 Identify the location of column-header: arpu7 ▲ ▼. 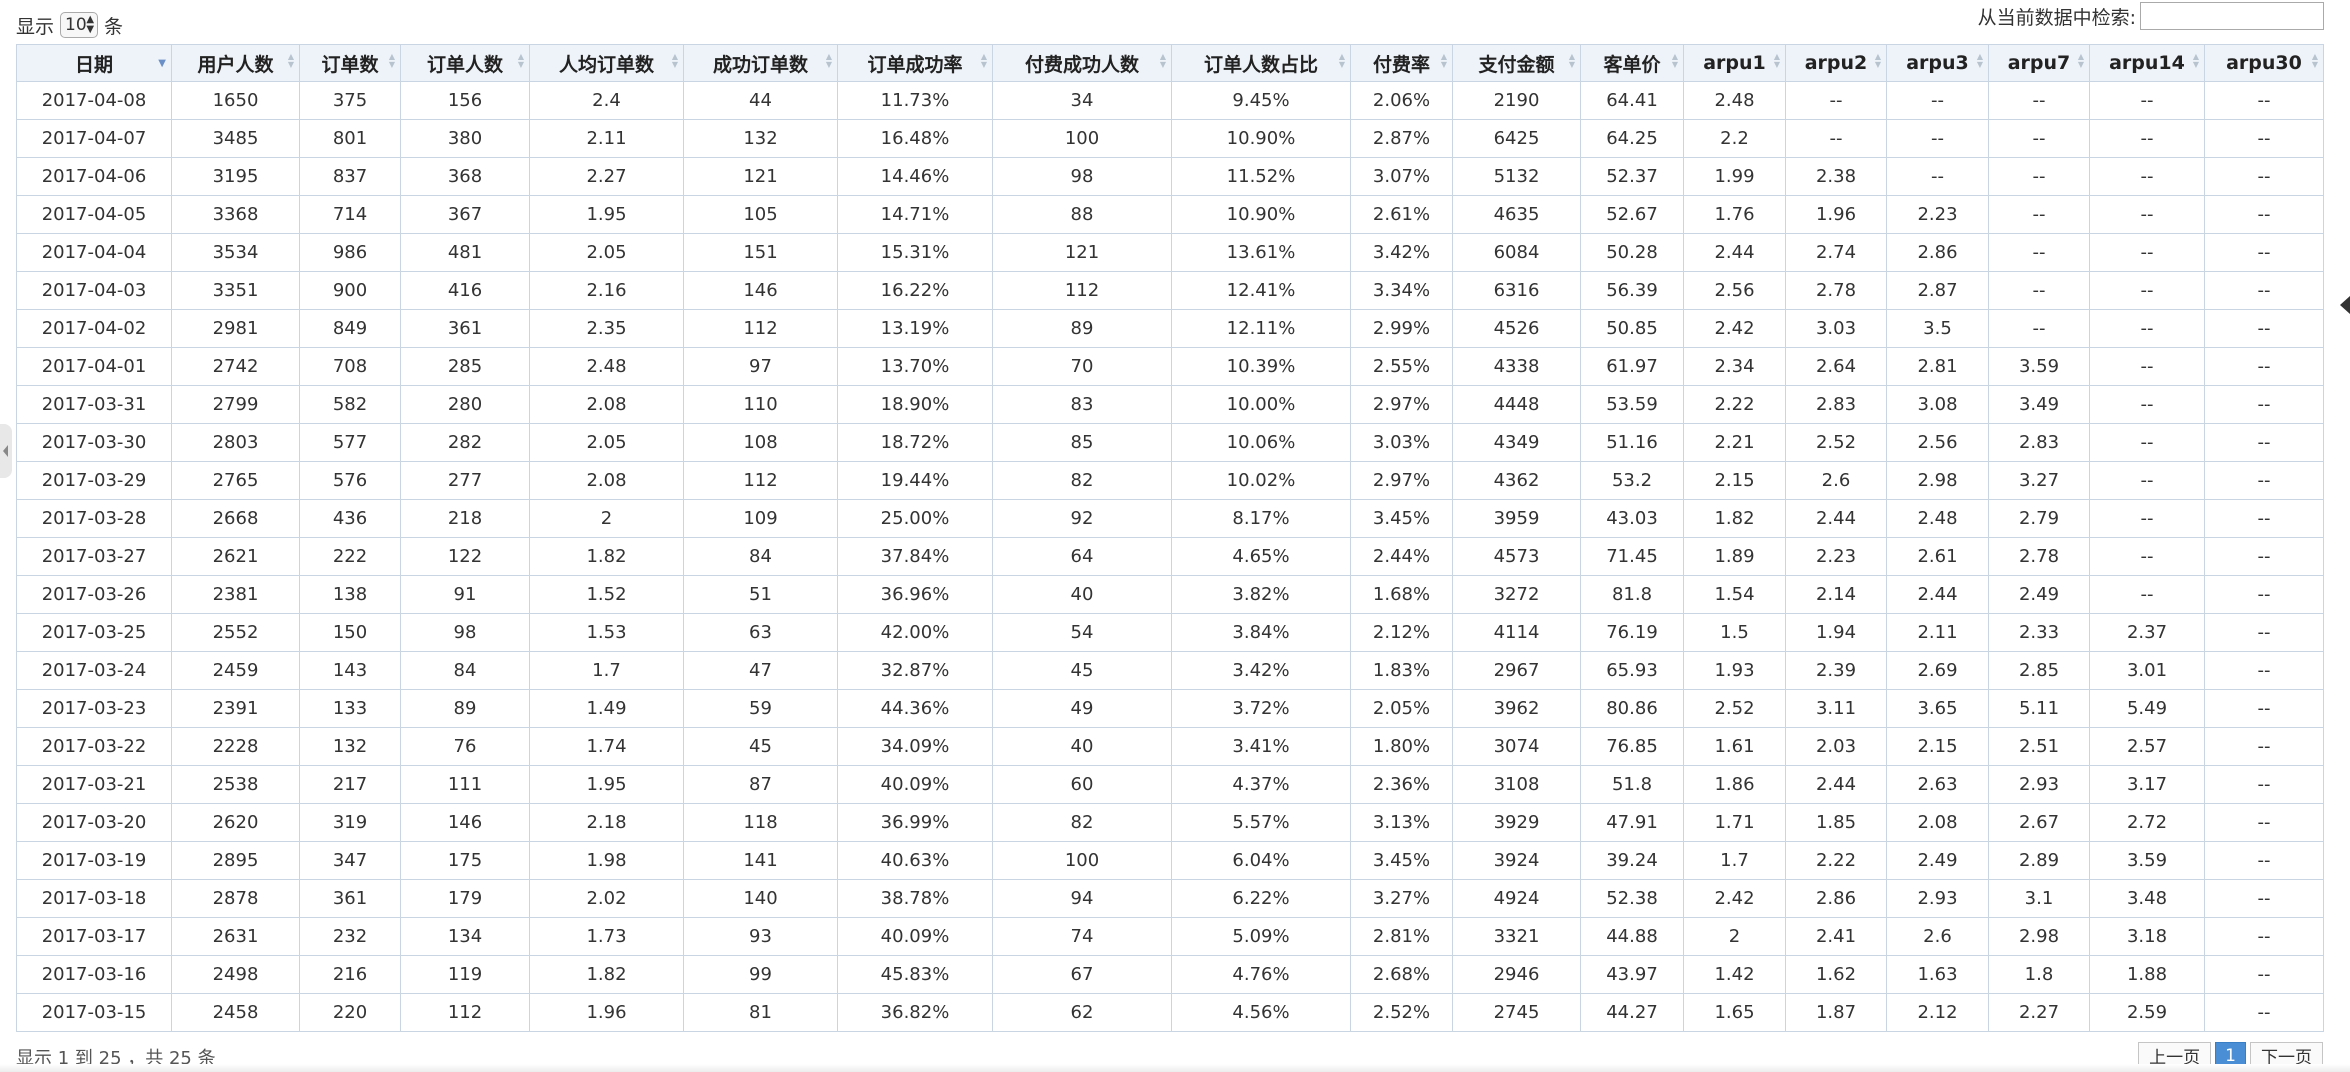
(2039, 63).